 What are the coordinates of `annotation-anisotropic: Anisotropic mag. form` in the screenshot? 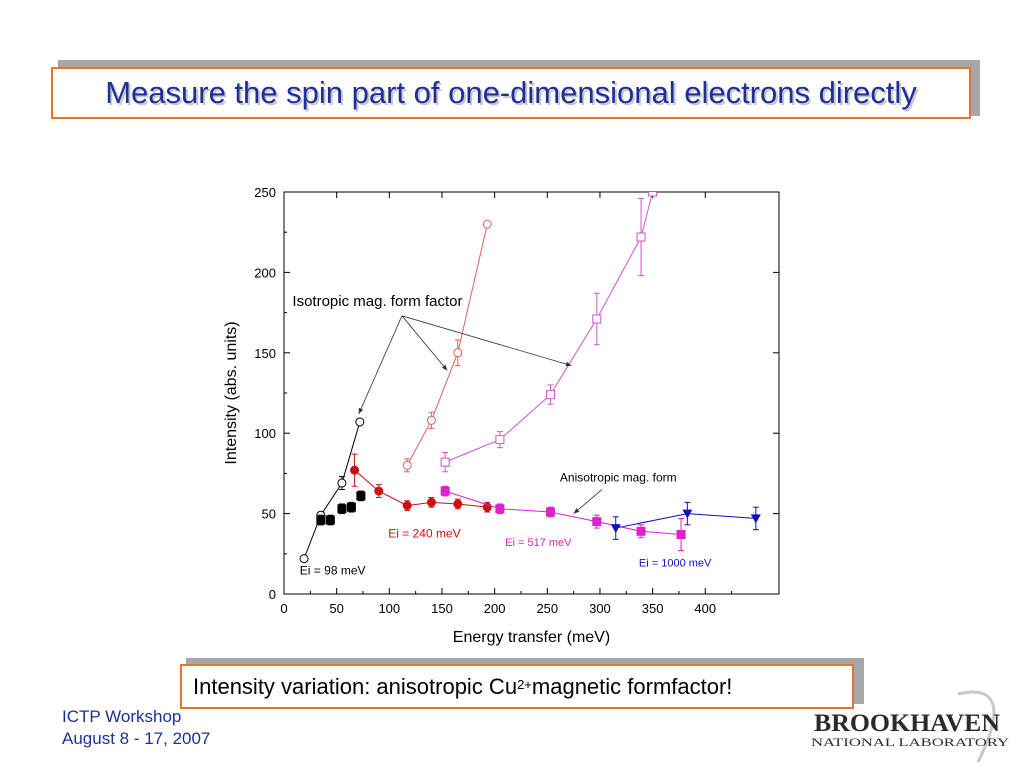 It's located at (618, 477).